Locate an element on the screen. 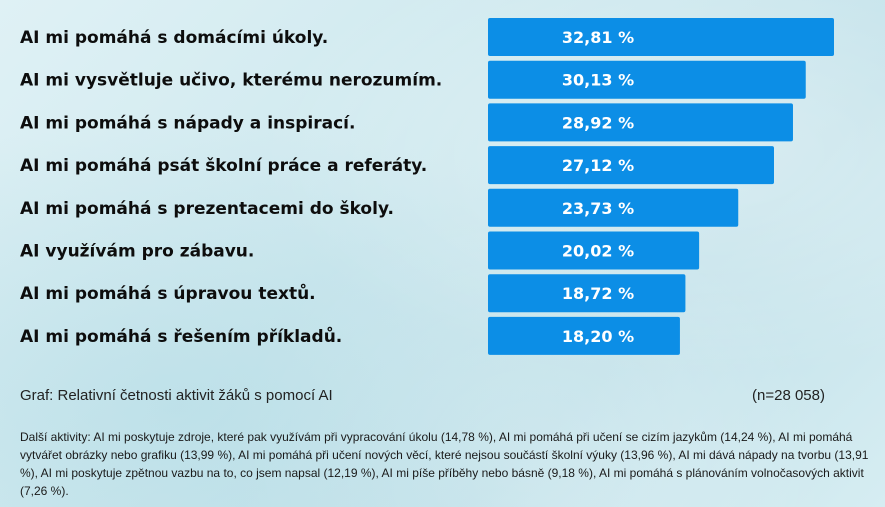 The height and width of the screenshot is (507, 885). category-label: AI mi pomáhá s domácími úkoly. is located at coordinates (174, 38).